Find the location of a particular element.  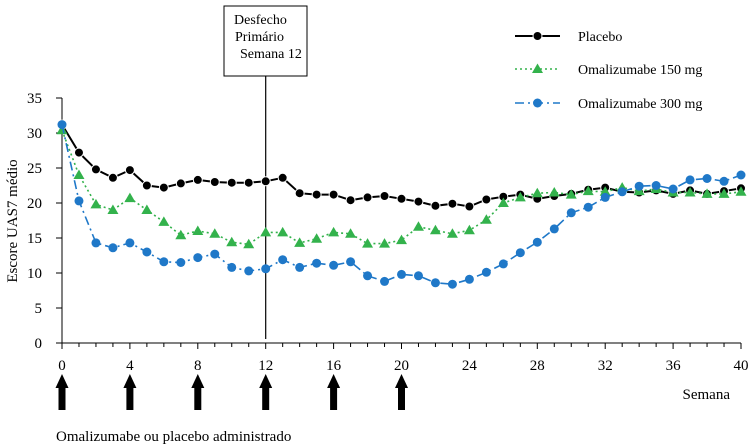

x-tick-label: 8 is located at coordinates (198, 366).